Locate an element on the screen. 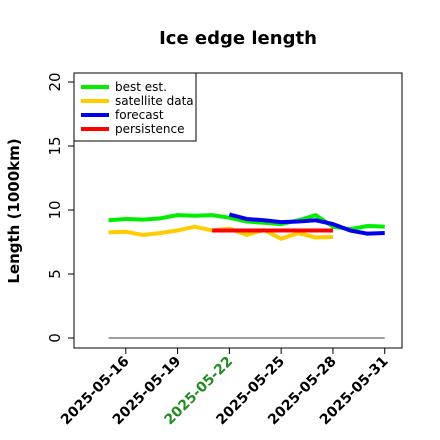 Image resolution: width=440 pixels, height=440 pixels. y-tick-label: 15 is located at coordinates (55, 145).